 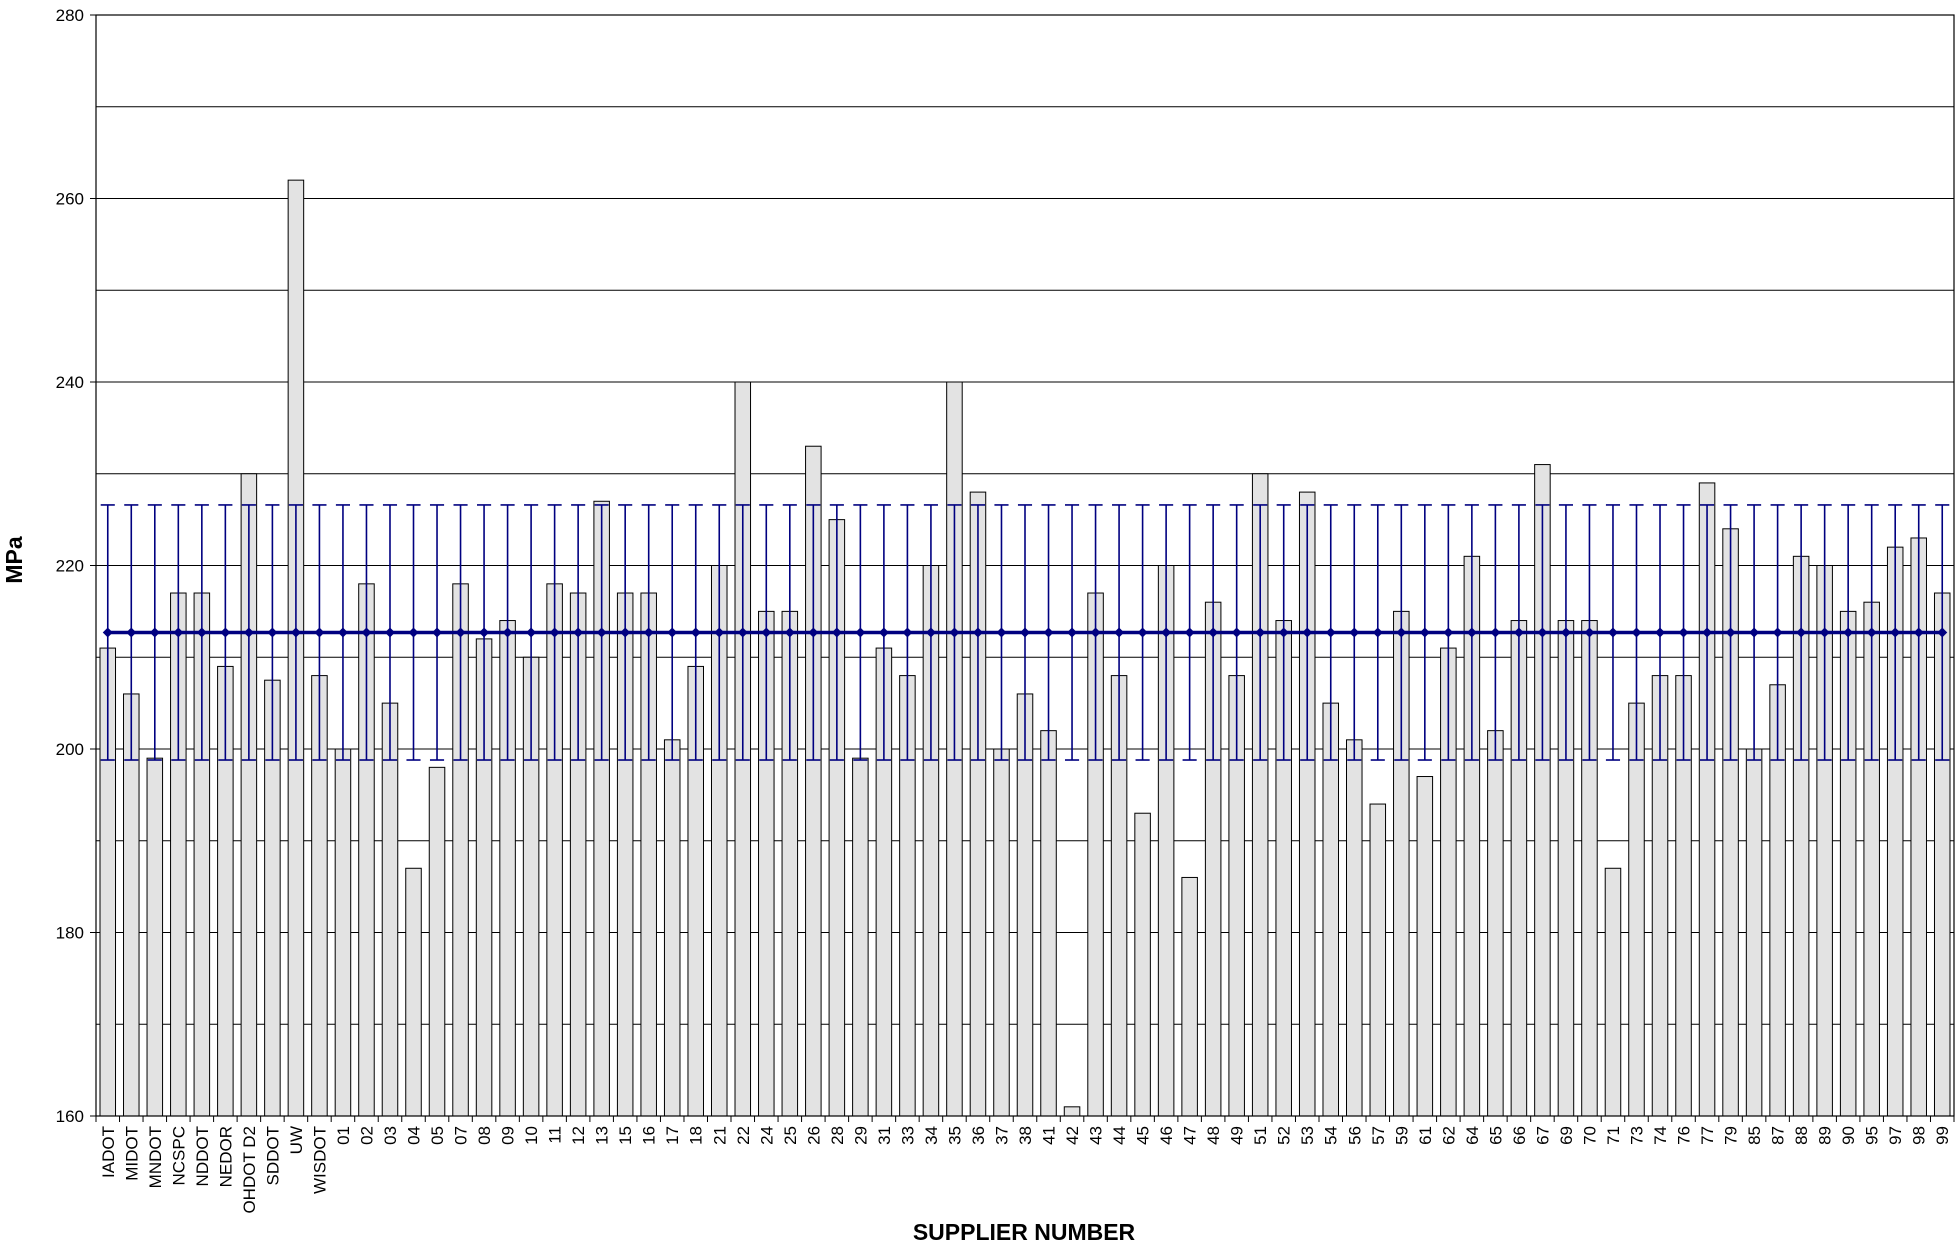 I want to click on x-tick-label: NEDOR, so click(x=225, y=1156).